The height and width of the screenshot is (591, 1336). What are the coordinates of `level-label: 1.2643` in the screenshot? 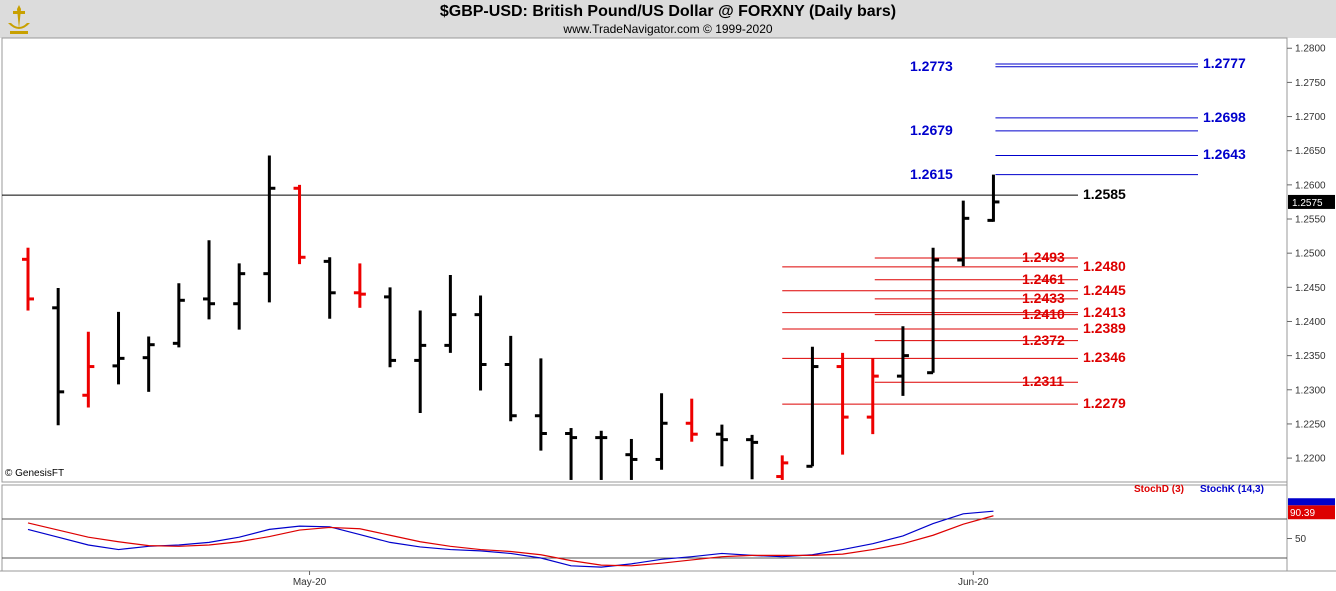 It's located at (1224, 154).